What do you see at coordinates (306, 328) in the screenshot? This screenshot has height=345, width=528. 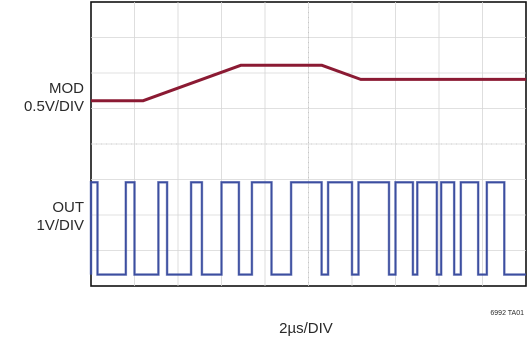 I see `x-axis-label: 2µs/DIV` at bounding box center [306, 328].